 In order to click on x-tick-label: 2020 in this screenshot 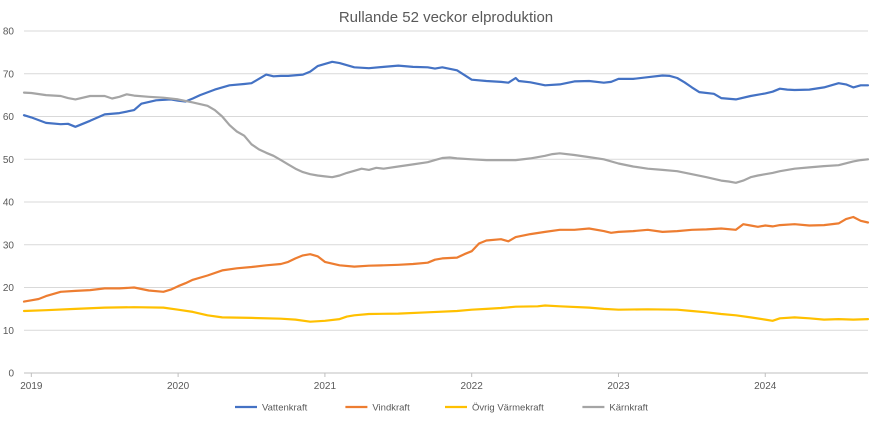, I will do `click(178, 386)`.